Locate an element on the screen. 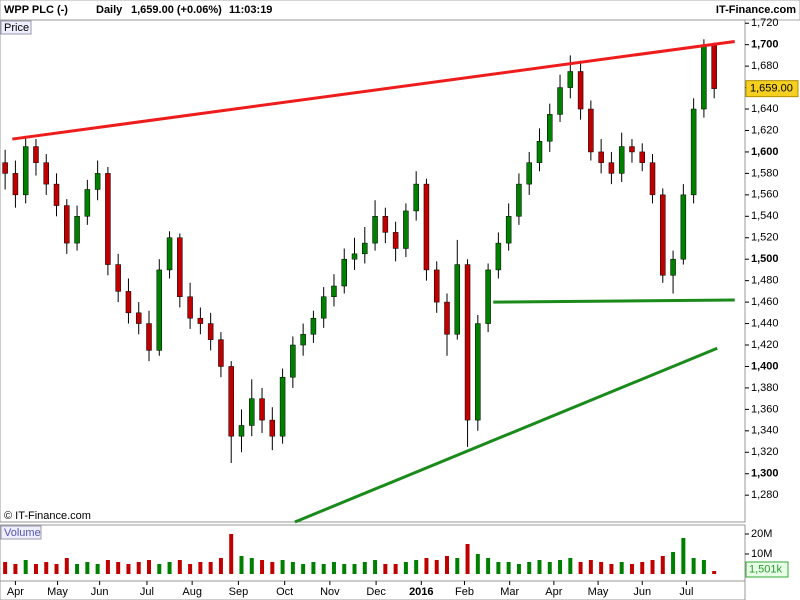 The image size is (800, 600). instrument-title: WPP PLC (-) is located at coordinates (36, 10).